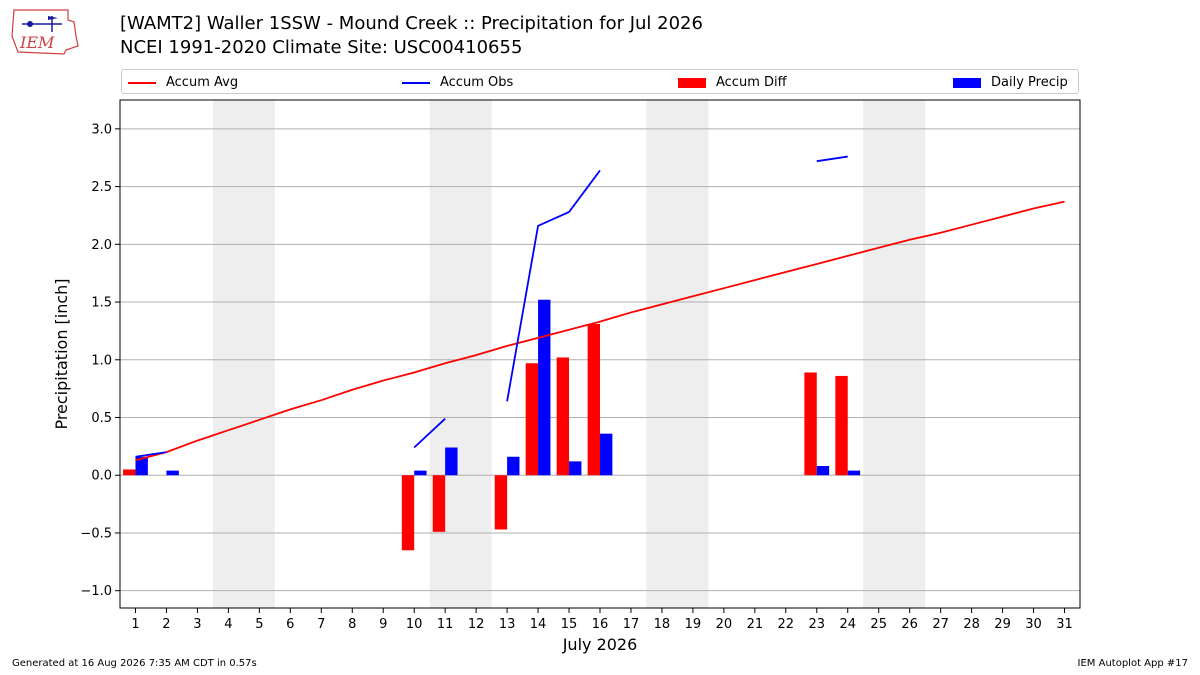 This screenshot has height=675, width=1200. I want to click on xtick-label-5: 5, so click(259, 624).